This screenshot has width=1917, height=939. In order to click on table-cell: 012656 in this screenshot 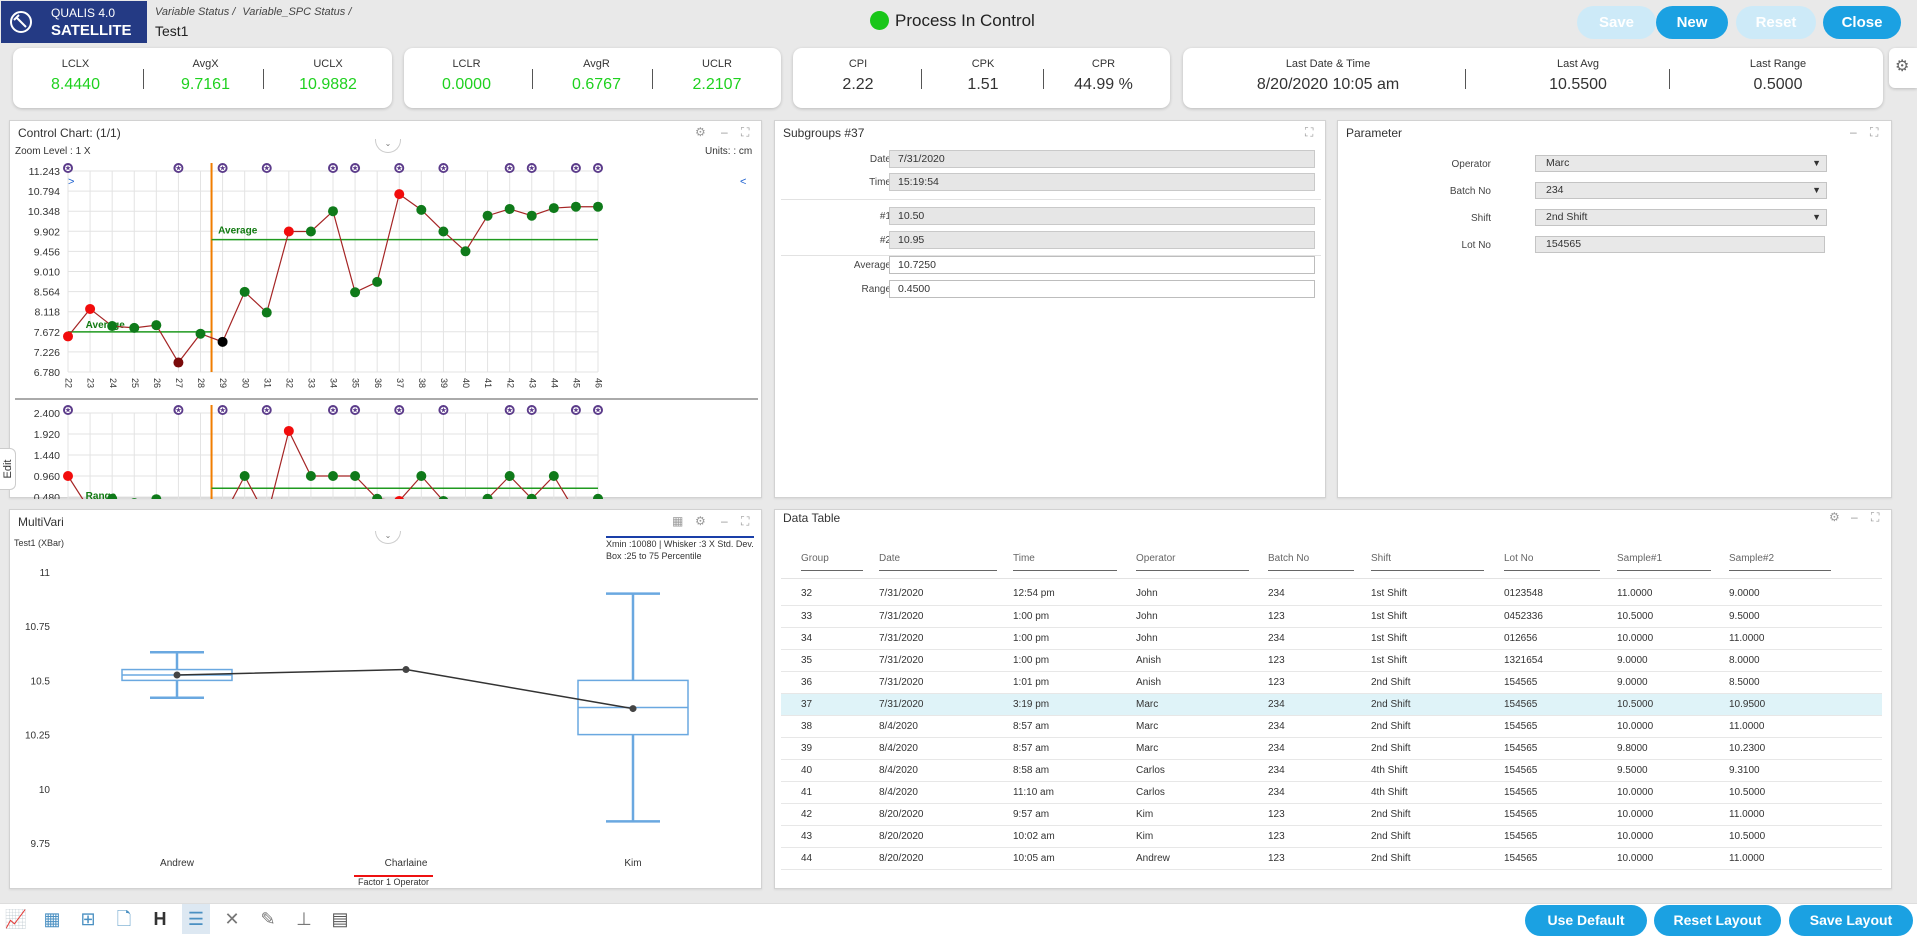, I will do `click(1521, 638)`.